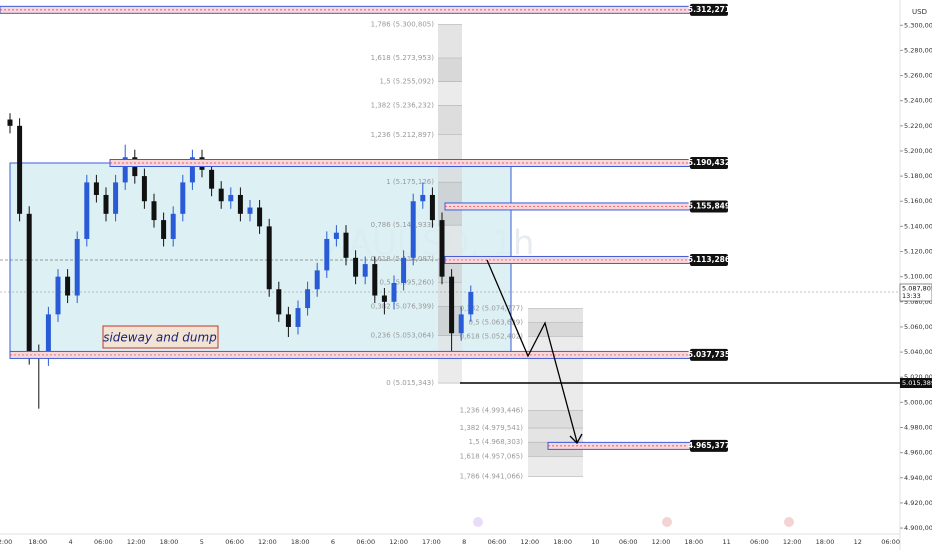  I want to click on fib-label: 0,382 (5.076,399), so click(403, 306).